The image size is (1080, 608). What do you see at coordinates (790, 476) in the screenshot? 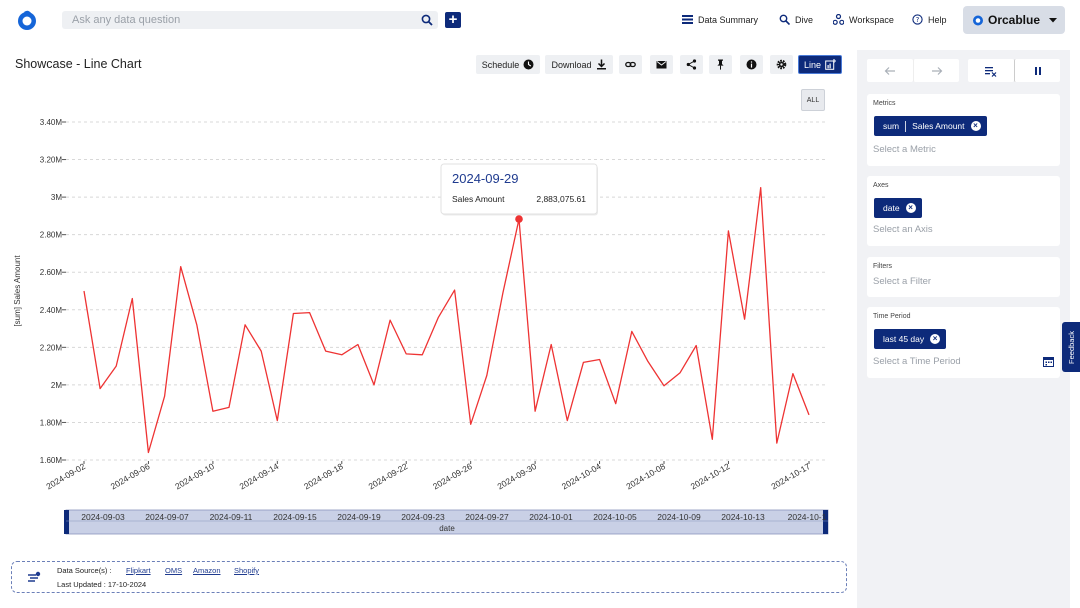
I see `x-tick-label: 2024-10-17` at bounding box center [790, 476].